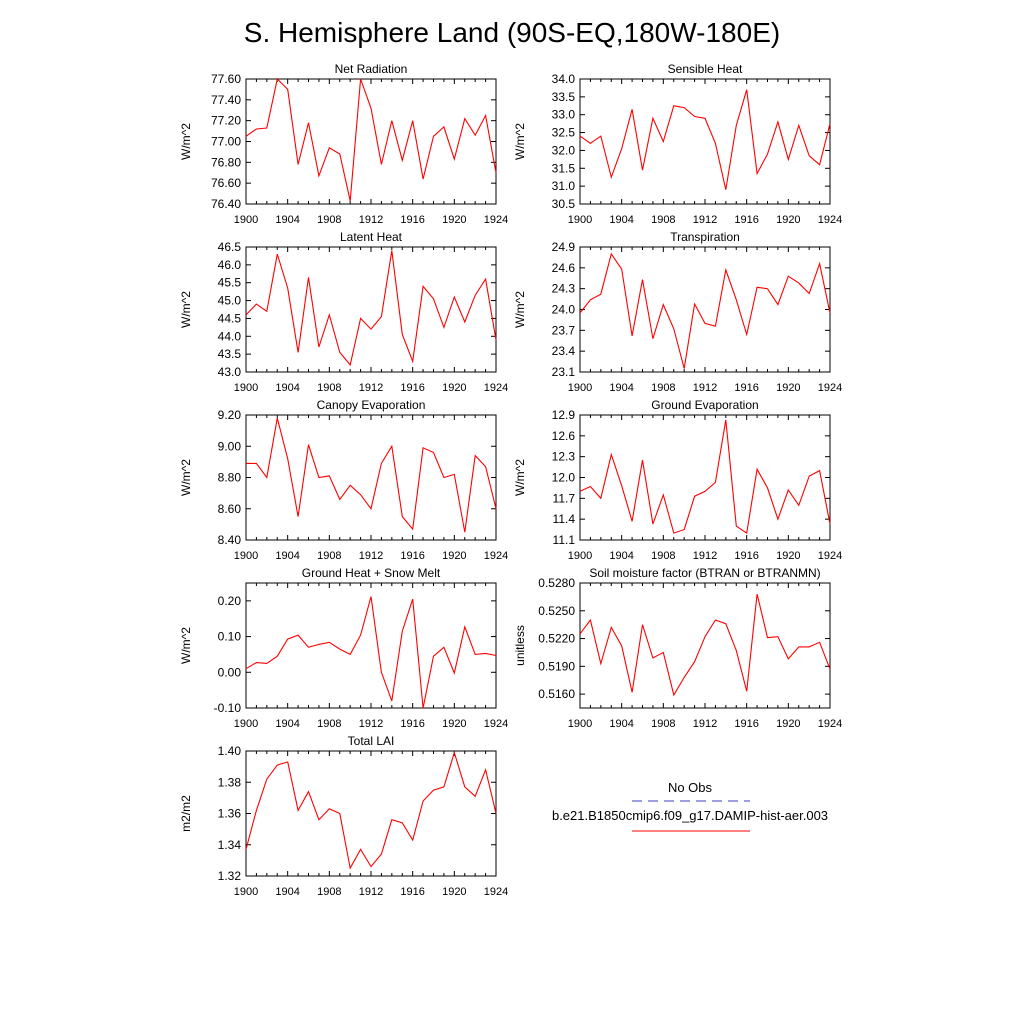 The width and height of the screenshot is (1024, 1024). What do you see at coordinates (564, 186) in the screenshot?
I see `y-tick-label: 31.0` at bounding box center [564, 186].